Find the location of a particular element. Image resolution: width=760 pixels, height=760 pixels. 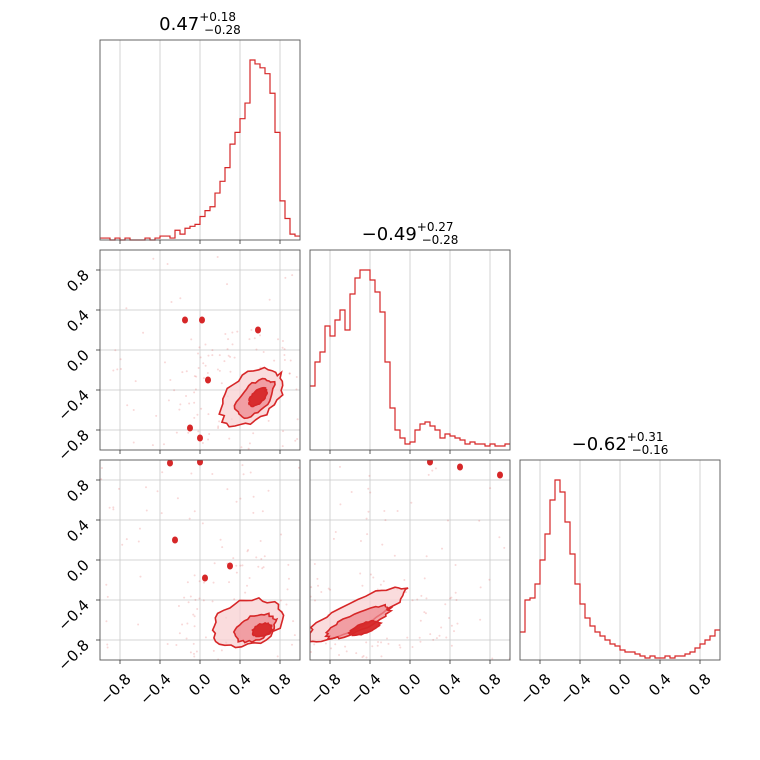

x-tick-label: 0.4 is located at coordinates (660, 685).